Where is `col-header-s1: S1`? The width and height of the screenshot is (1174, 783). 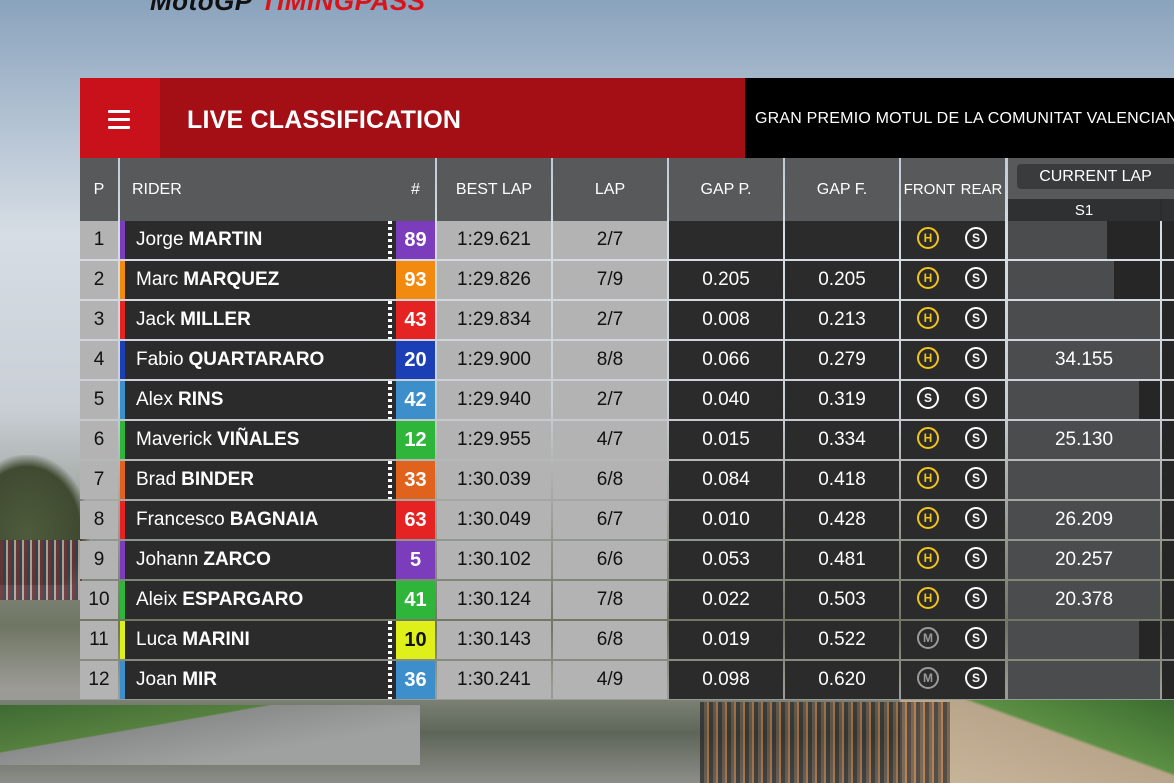
col-header-s1: S1 is located at coordinates (1084, 210).